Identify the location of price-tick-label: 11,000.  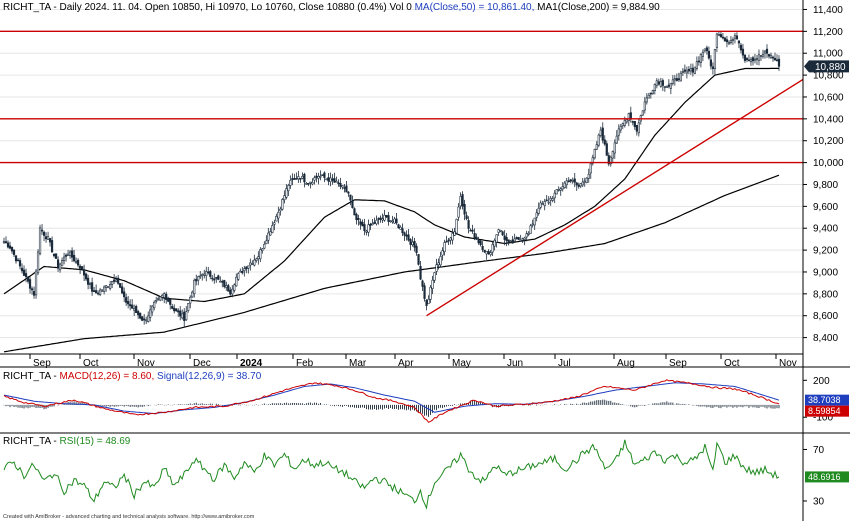
(828, 54).